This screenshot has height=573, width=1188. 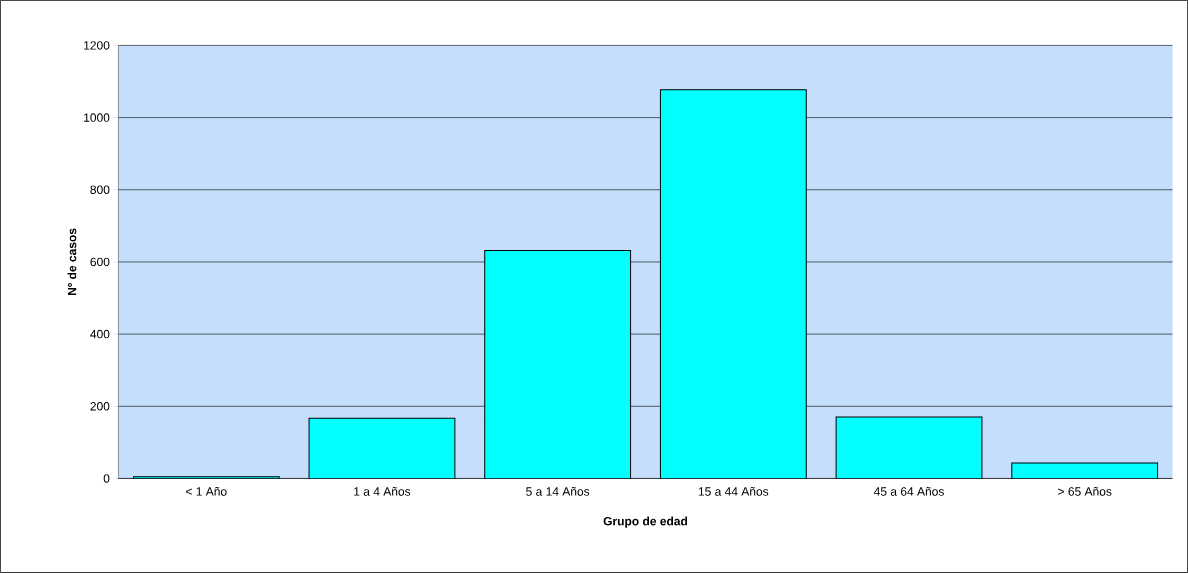 What do you see at coordinates (97, 117) in the screenshot?
I see `y-tick-label: 1000` at bounding box center [97, 117].